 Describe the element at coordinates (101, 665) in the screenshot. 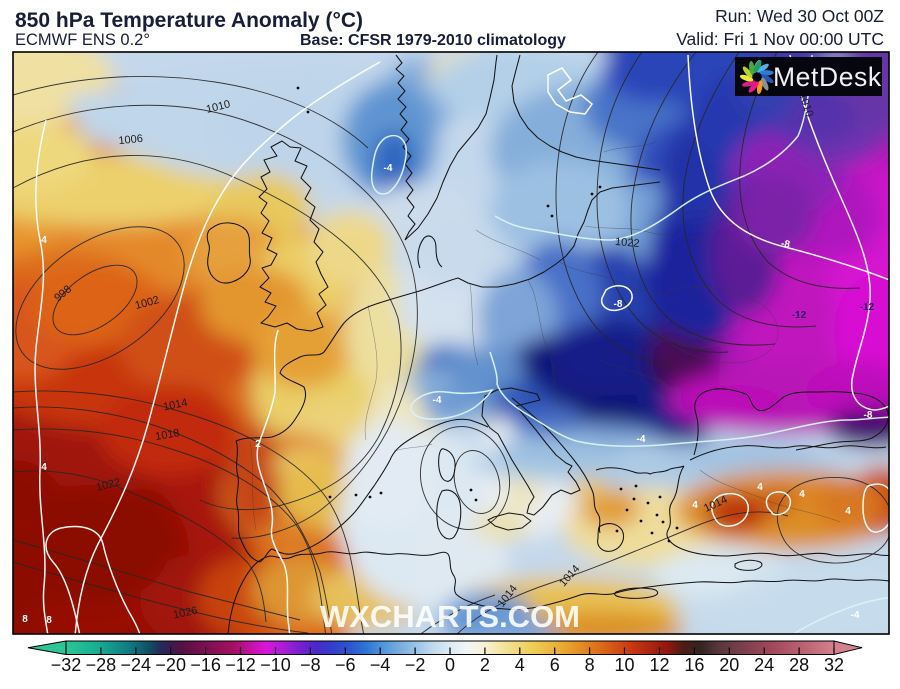

I see `svg-text: −28` at that location.